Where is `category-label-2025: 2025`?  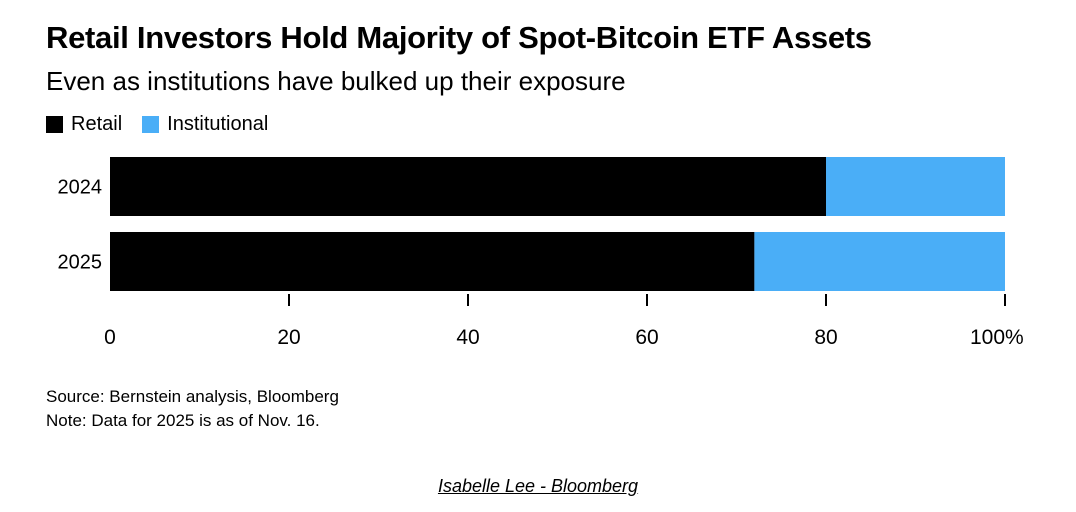
category-label-2025: 2025 is located at coordinates (80, 263).